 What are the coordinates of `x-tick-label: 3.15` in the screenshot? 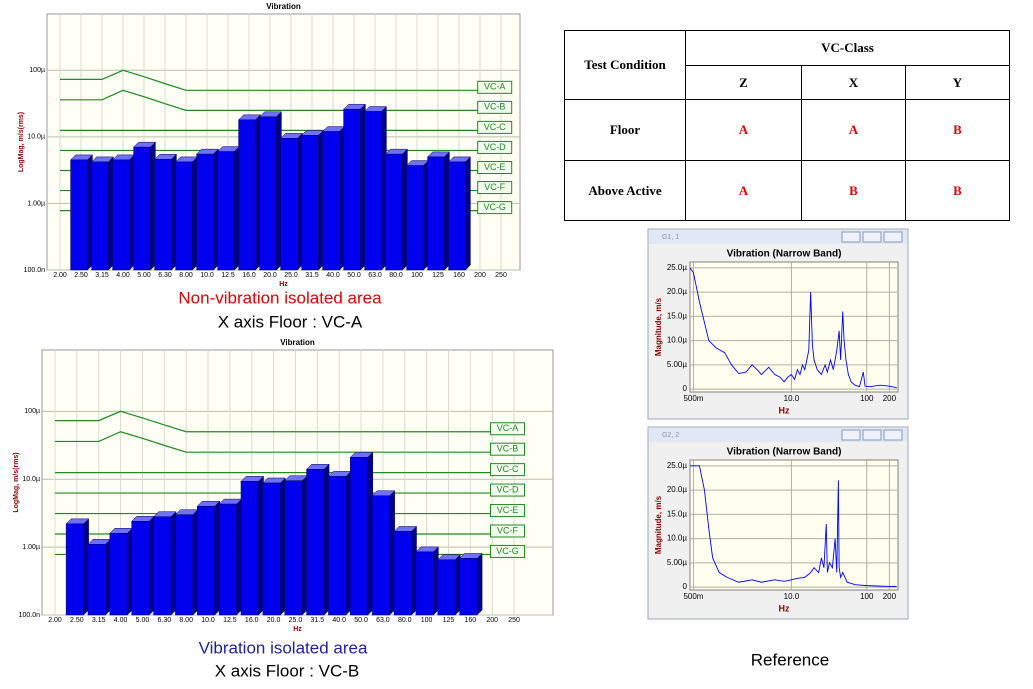 It's located at (102, 275).